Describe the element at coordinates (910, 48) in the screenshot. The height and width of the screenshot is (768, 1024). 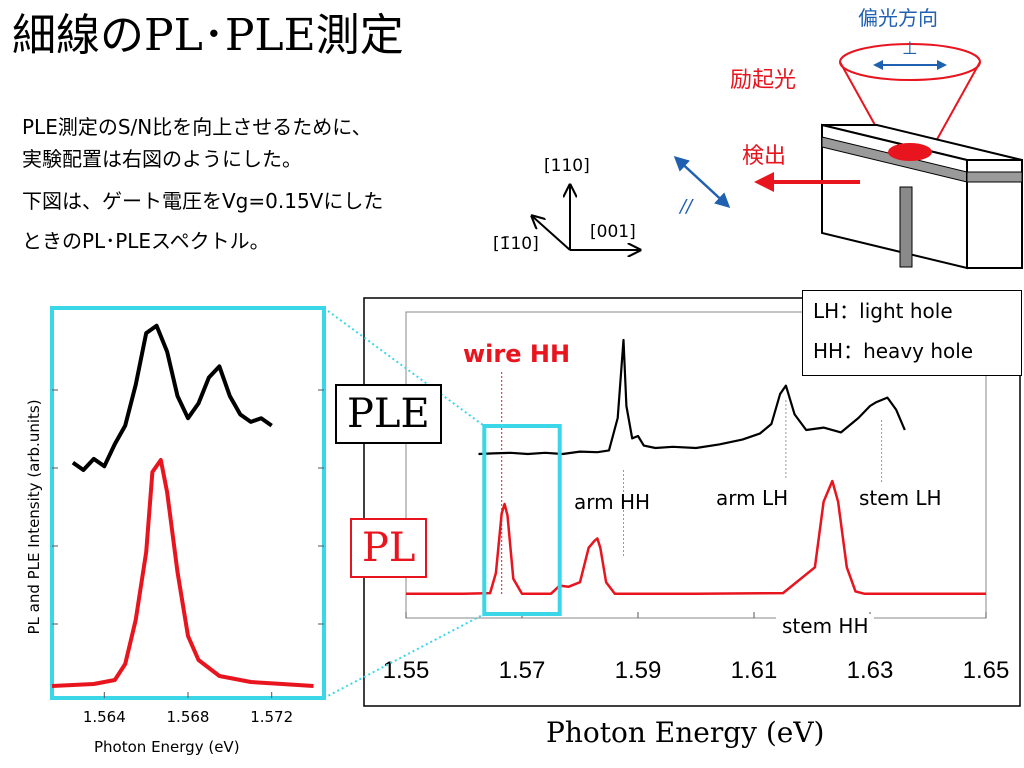
I see `perp-mark: ⊥` at that location.